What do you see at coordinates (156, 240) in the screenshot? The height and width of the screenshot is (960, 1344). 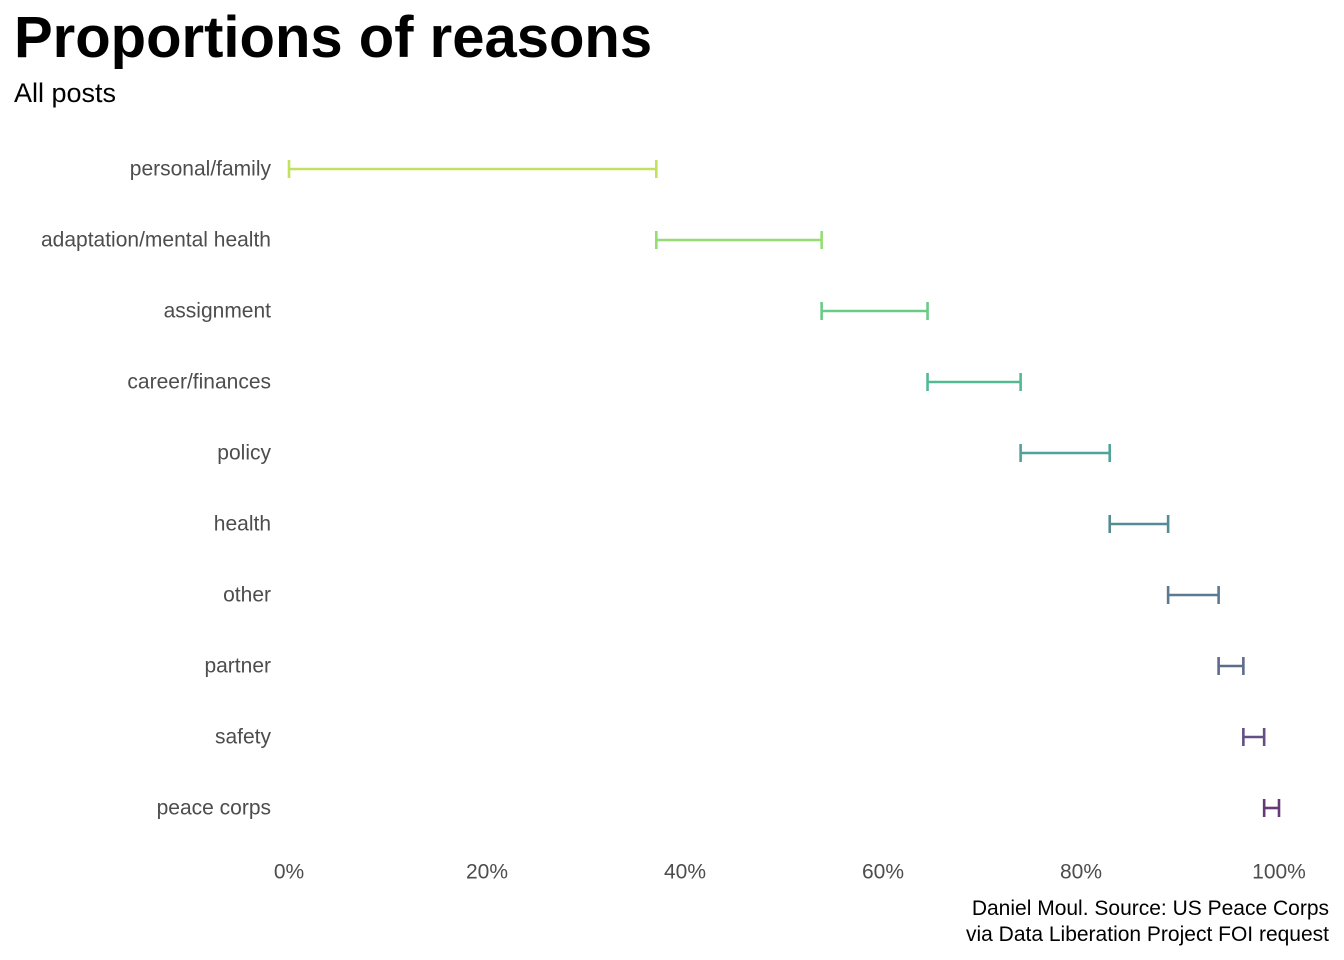 I see `y-label-1: adaptation/mental health` at bounding box center [156, 240].